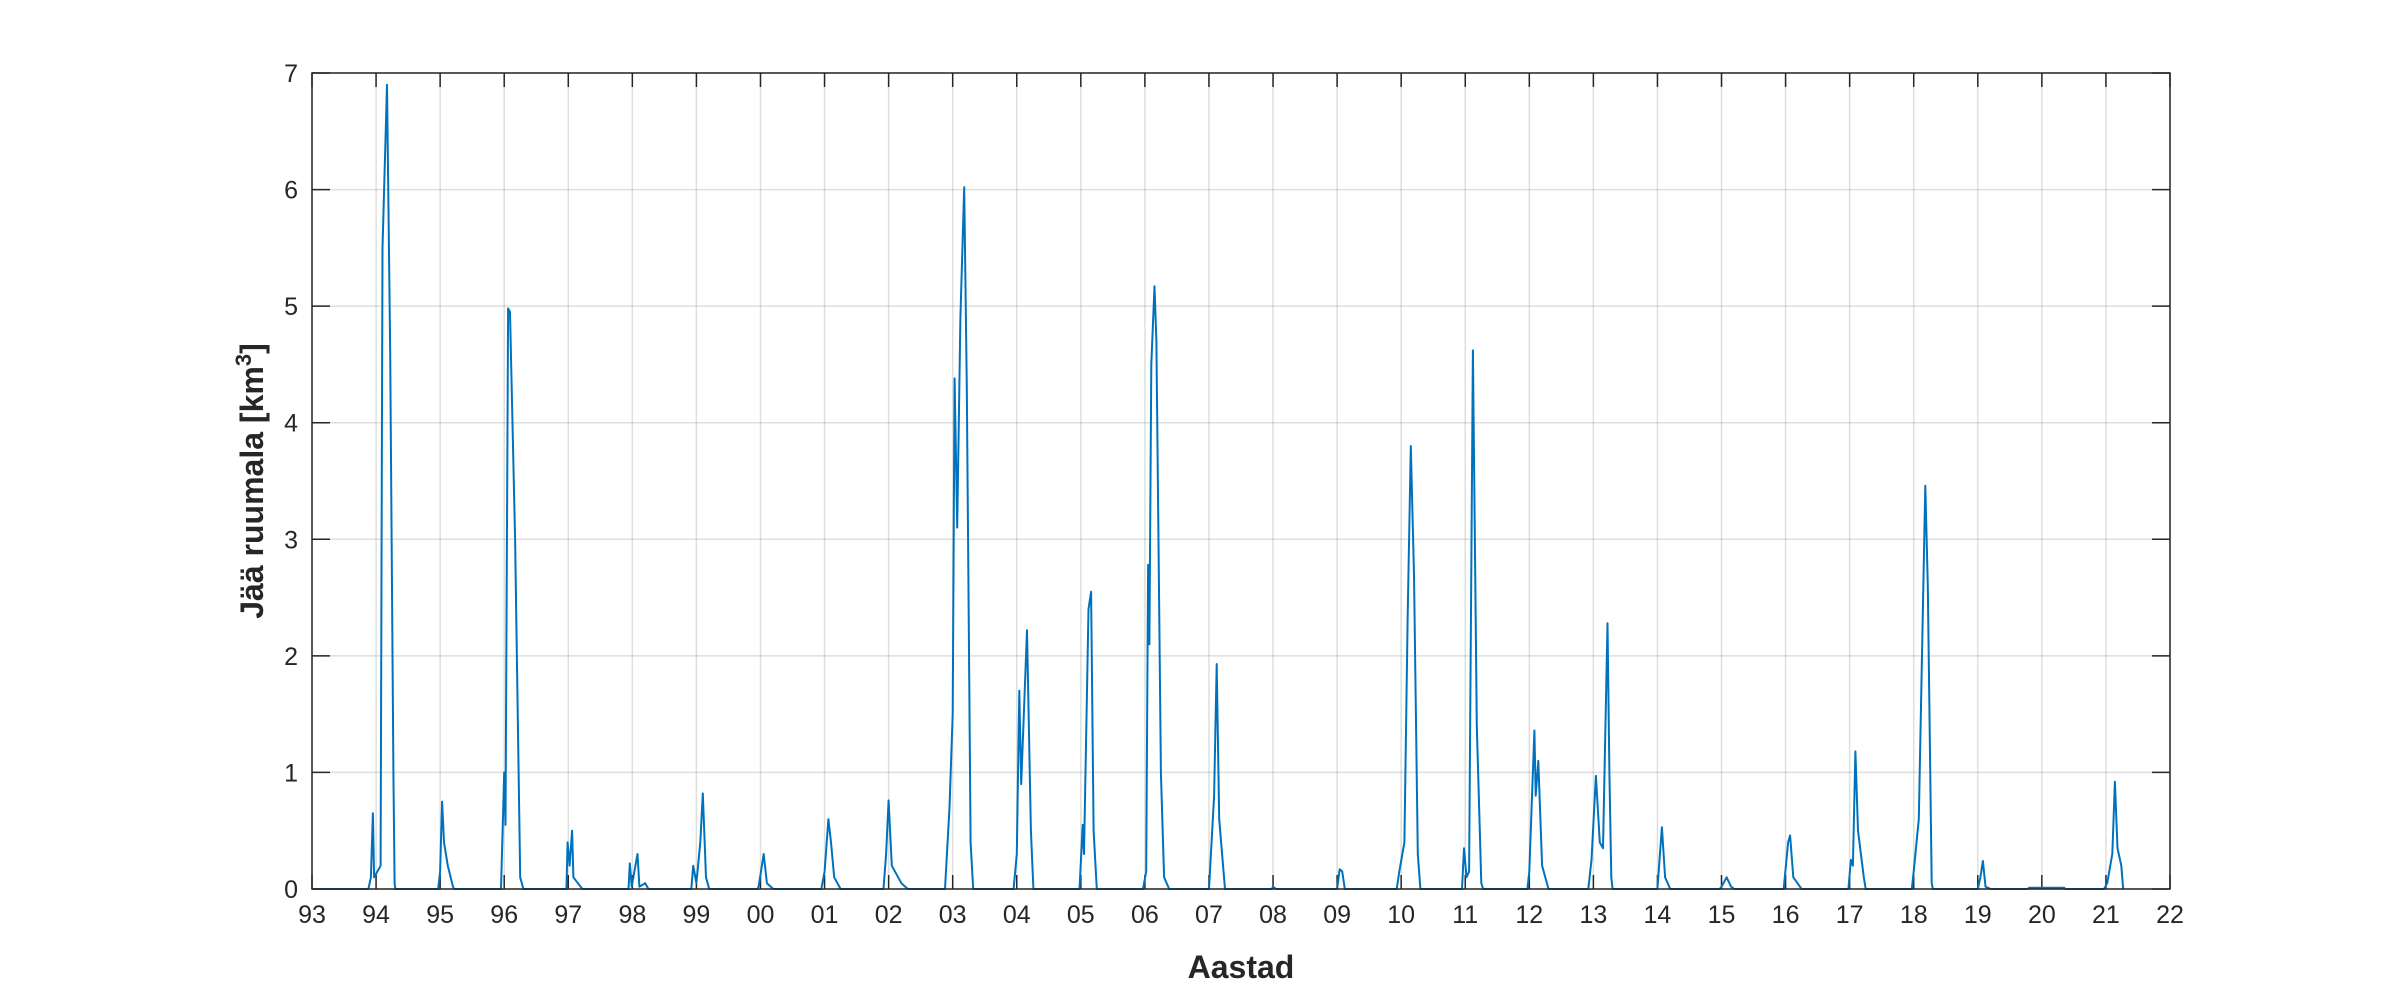 This screenshot has height=1005, width=2400. What do you see at coordinates (825, 915) in the screenshot?
I see `x-tick-label: 01` at bounding box center [825, 915].